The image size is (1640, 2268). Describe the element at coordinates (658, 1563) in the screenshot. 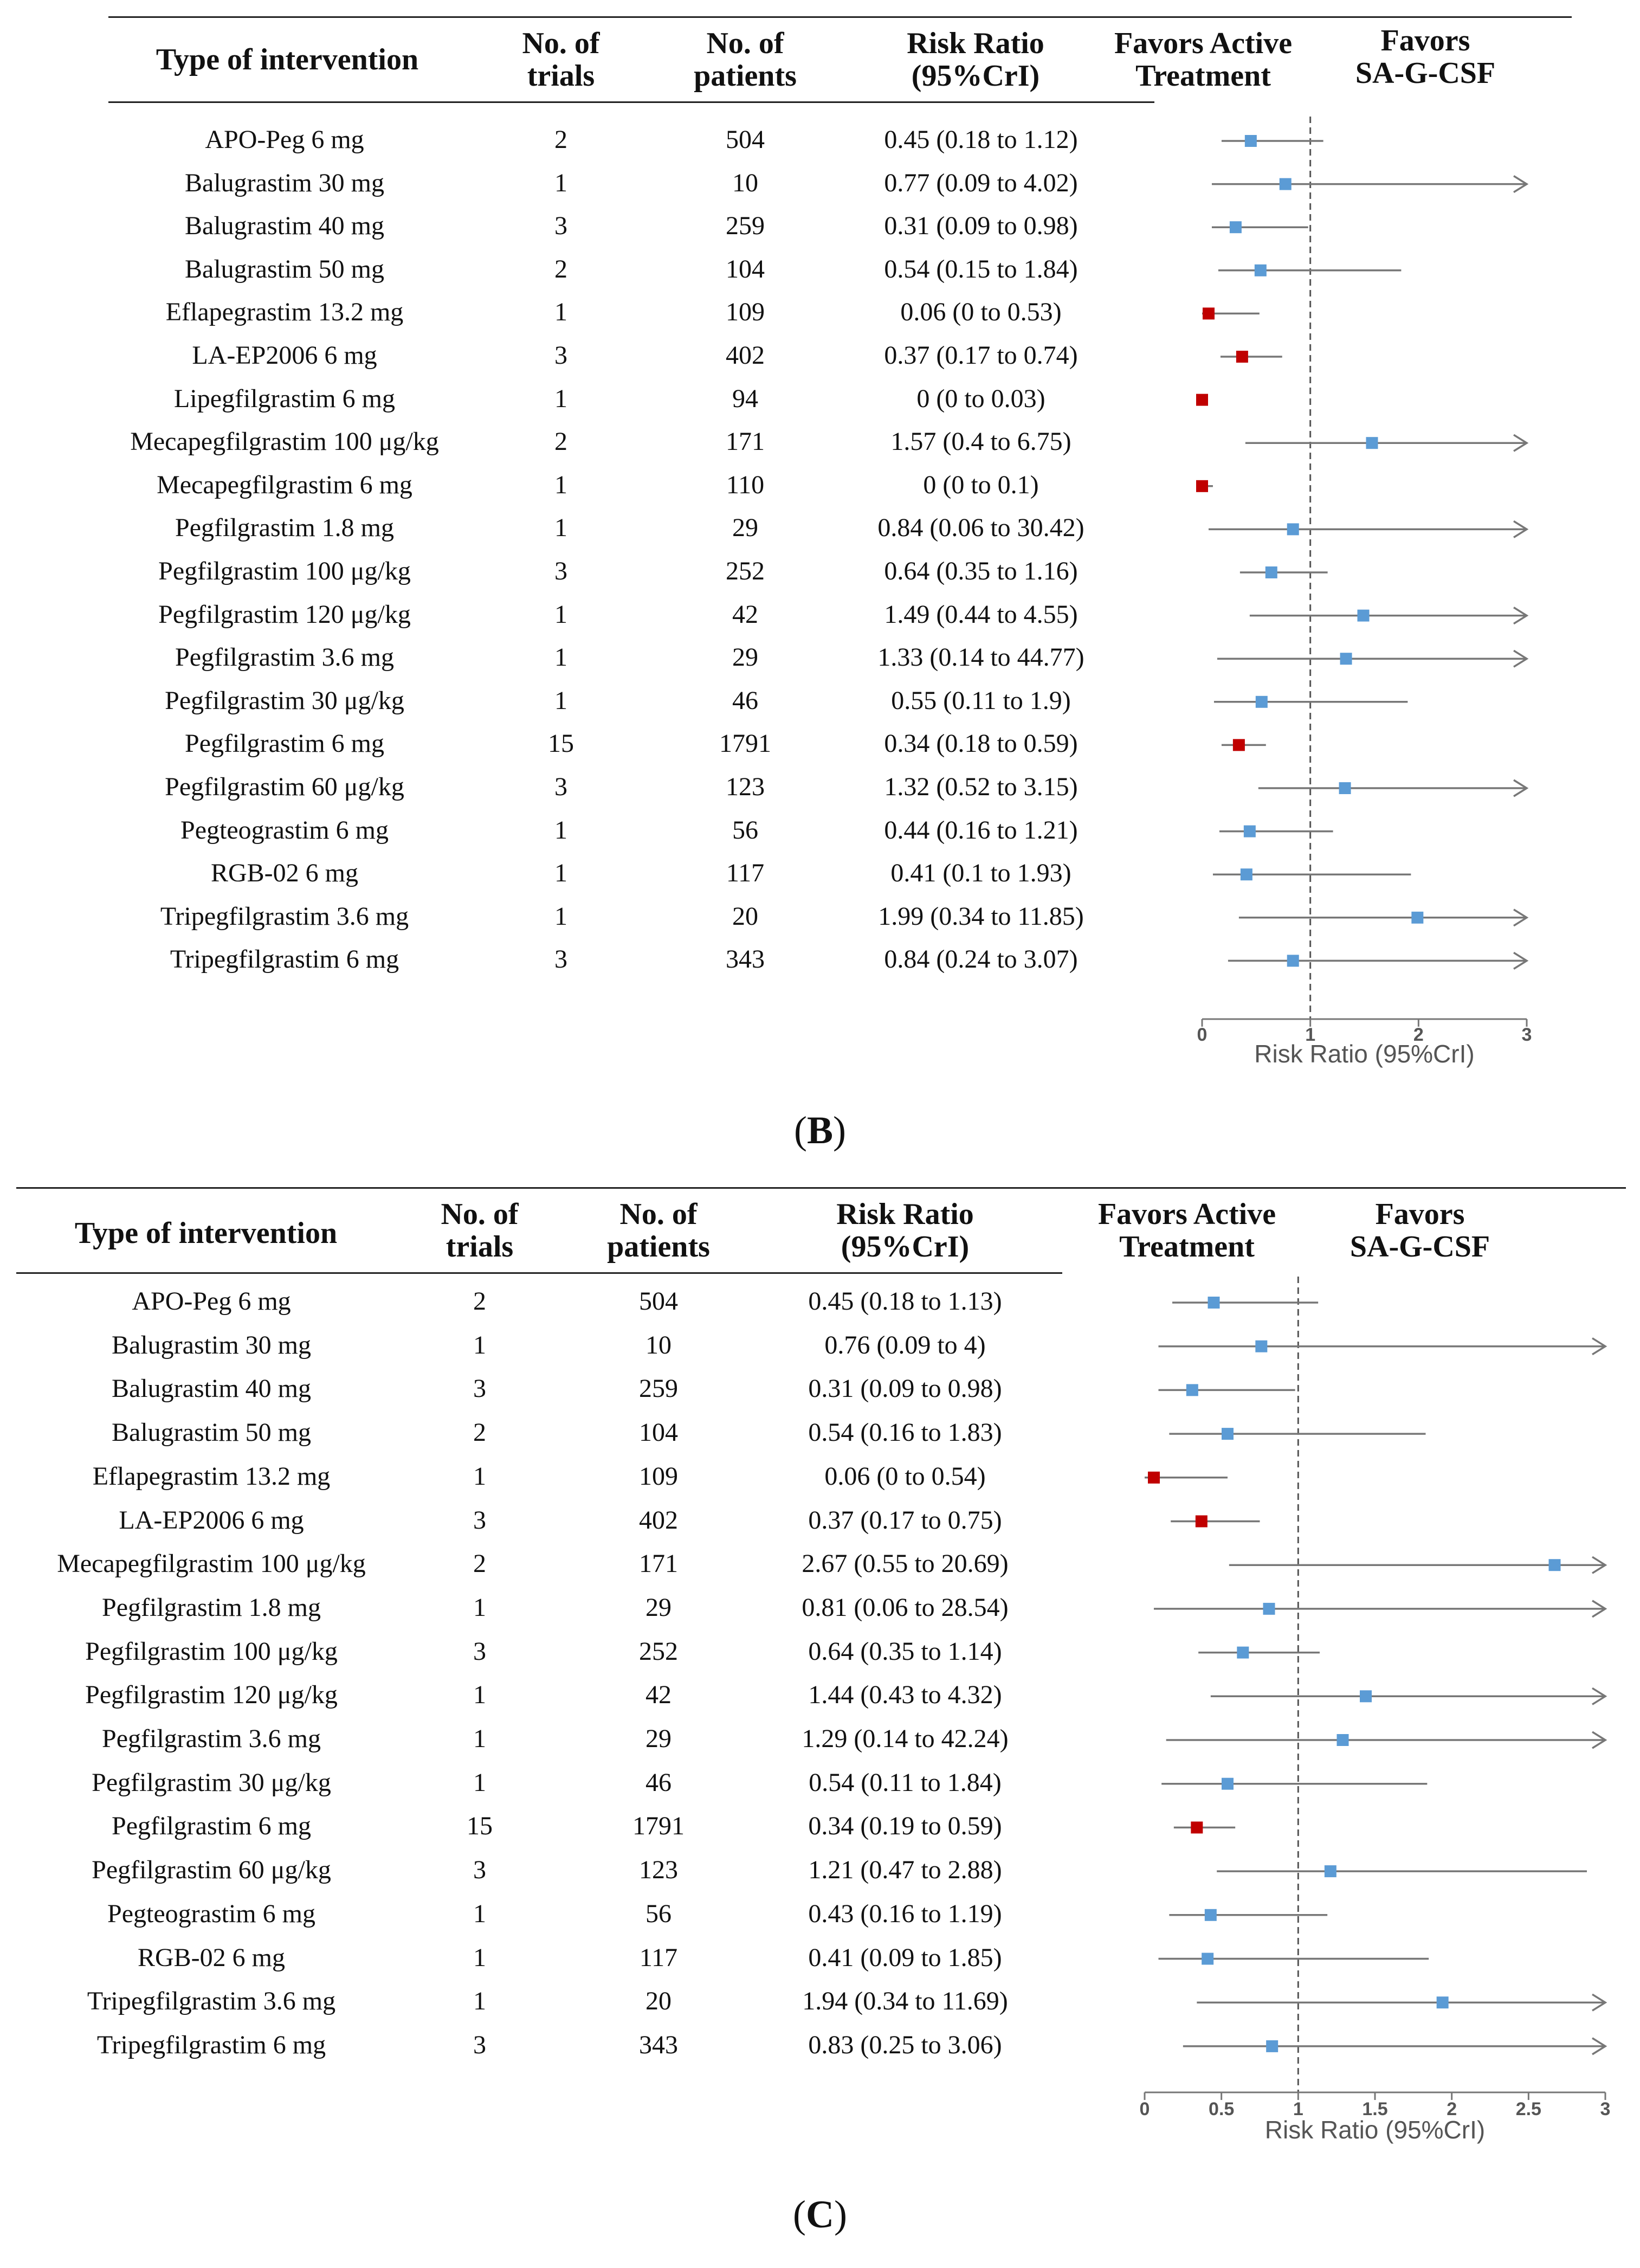

I see `patients-count: 171` at that location.